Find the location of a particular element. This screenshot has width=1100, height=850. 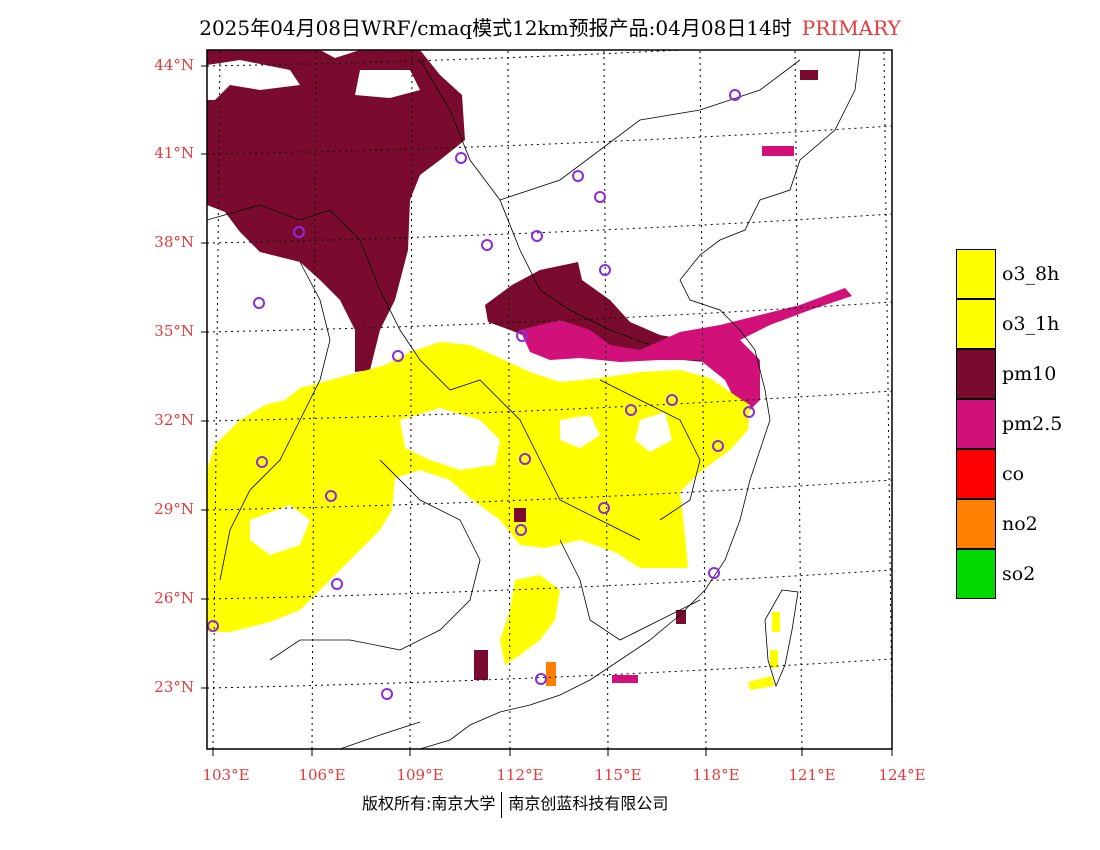

taiwan-outline is located at coordinates (781, 638).